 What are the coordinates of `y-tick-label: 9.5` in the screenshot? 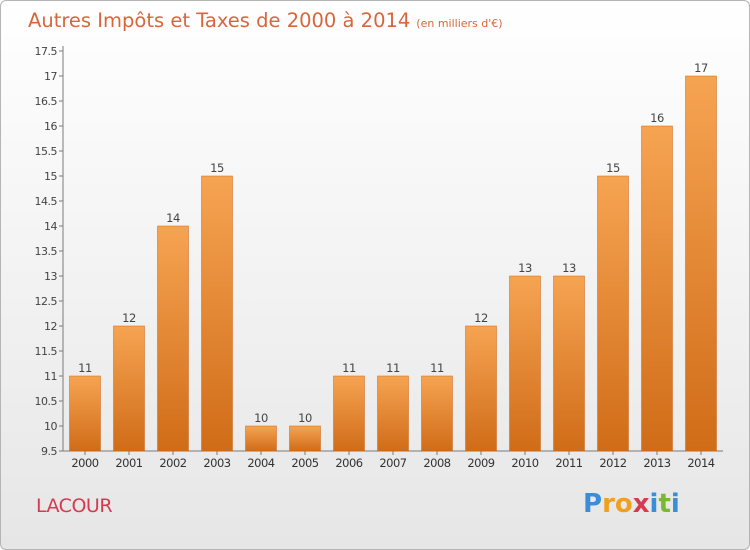 It's located at (49, 451).